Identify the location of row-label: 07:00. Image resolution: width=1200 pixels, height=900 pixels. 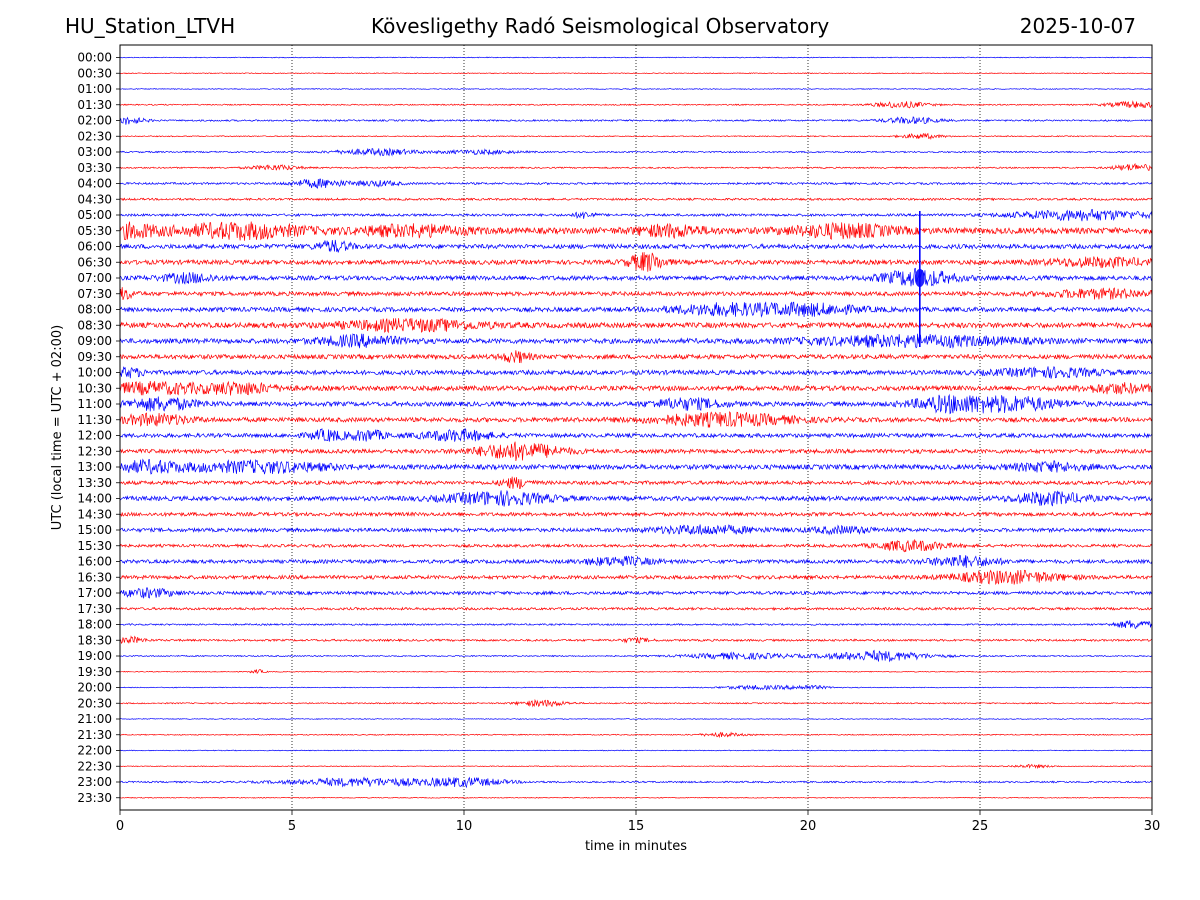
(94, 278).